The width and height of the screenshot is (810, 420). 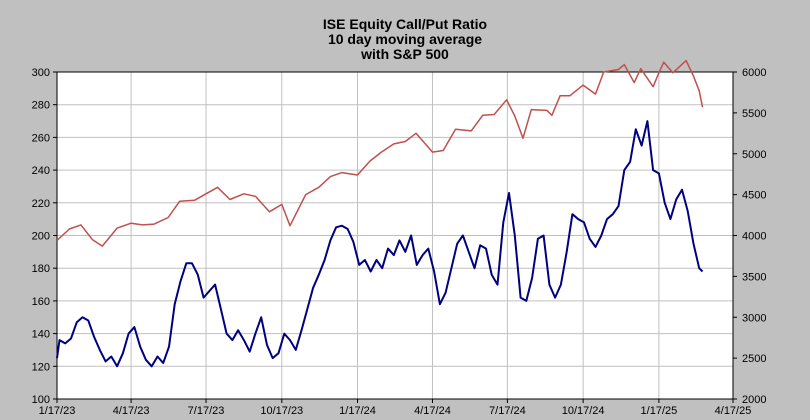 What do you see at coordinates (281, 411) in the screenshot?
I see `x-tick-label: 10/17/23` at bounding box center [281, 411].